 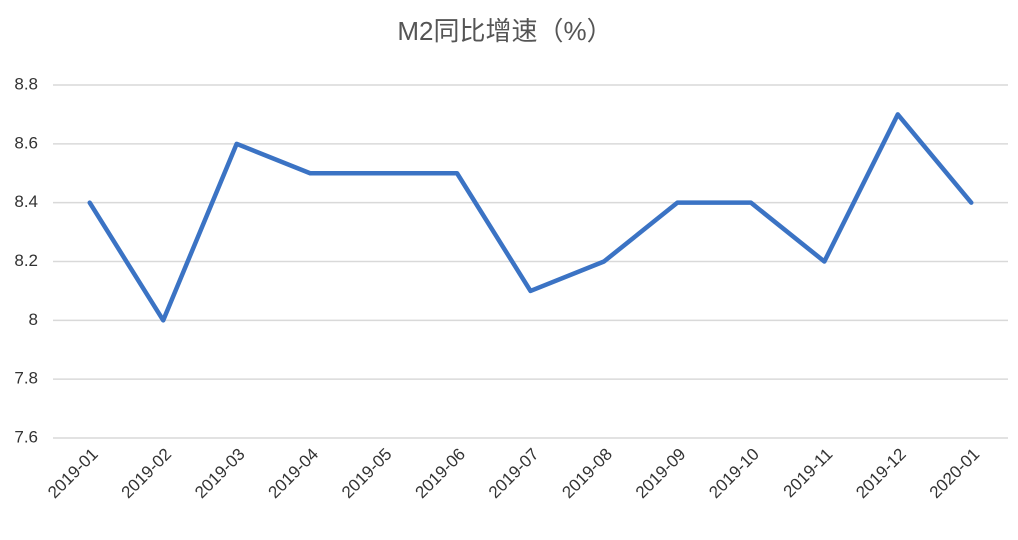 I want to click on chart-title: M2同比增速（%）, so click(x=504, y=31).